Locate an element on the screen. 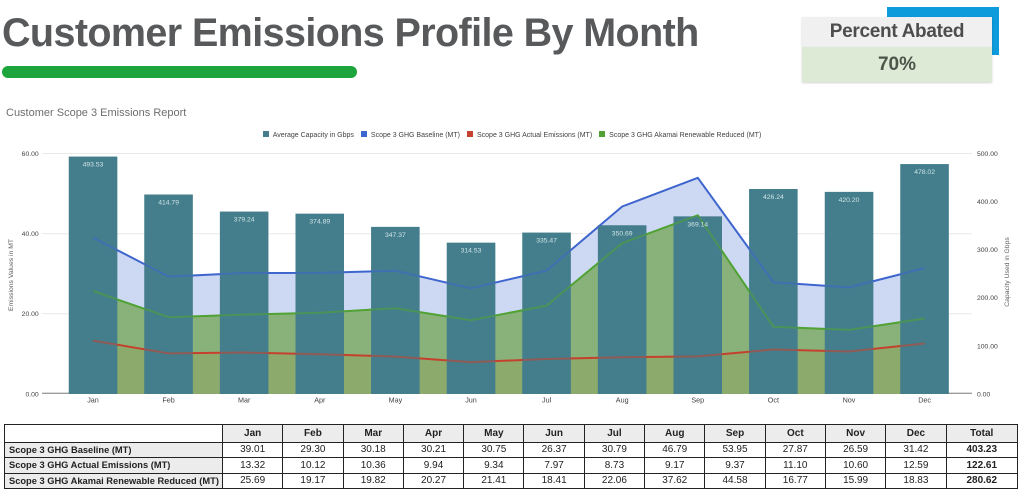 The width and height of the screenshot is (1024, 502). svg-text: 60.00 is located at coordinates (30, 154).